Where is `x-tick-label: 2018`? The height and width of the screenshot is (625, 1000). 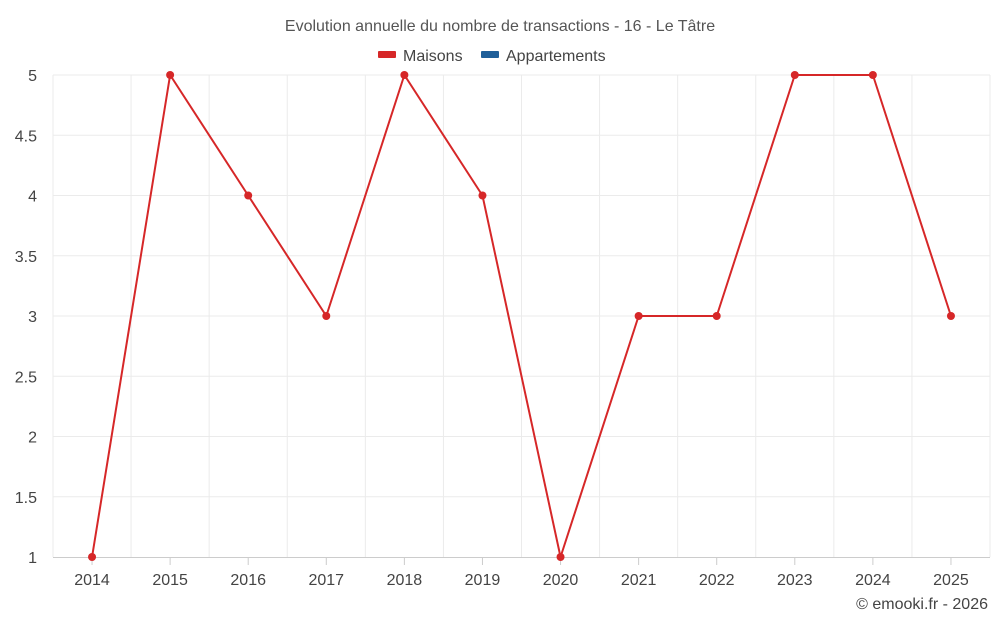 x-tick-label: 2018 is located at coordinates (405, 580).